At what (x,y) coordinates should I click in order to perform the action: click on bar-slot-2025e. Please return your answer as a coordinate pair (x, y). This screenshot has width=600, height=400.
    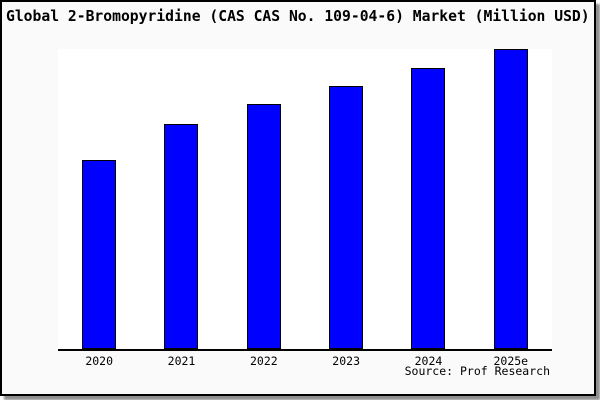
    Looking at the image, I should click on (511, 199).